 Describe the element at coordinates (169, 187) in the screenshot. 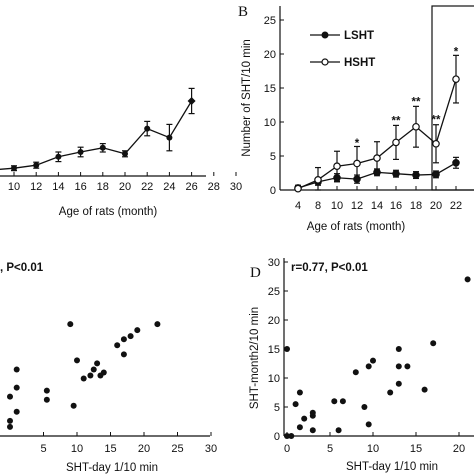

I see `panel-a-x-tick-label: 24` at that location.